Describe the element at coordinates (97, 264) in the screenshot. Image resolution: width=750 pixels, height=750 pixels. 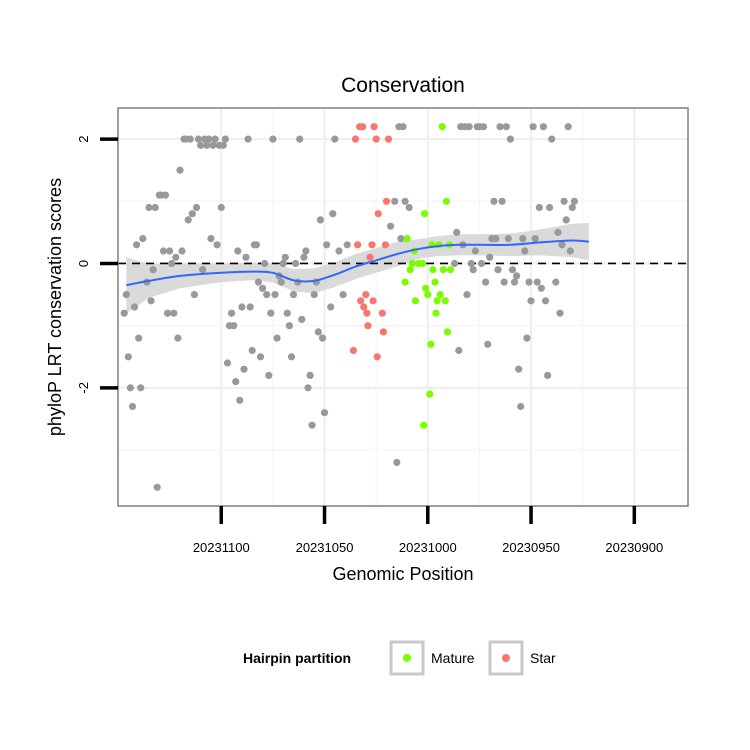
I see `y-axis: -2 0 2` at that location.